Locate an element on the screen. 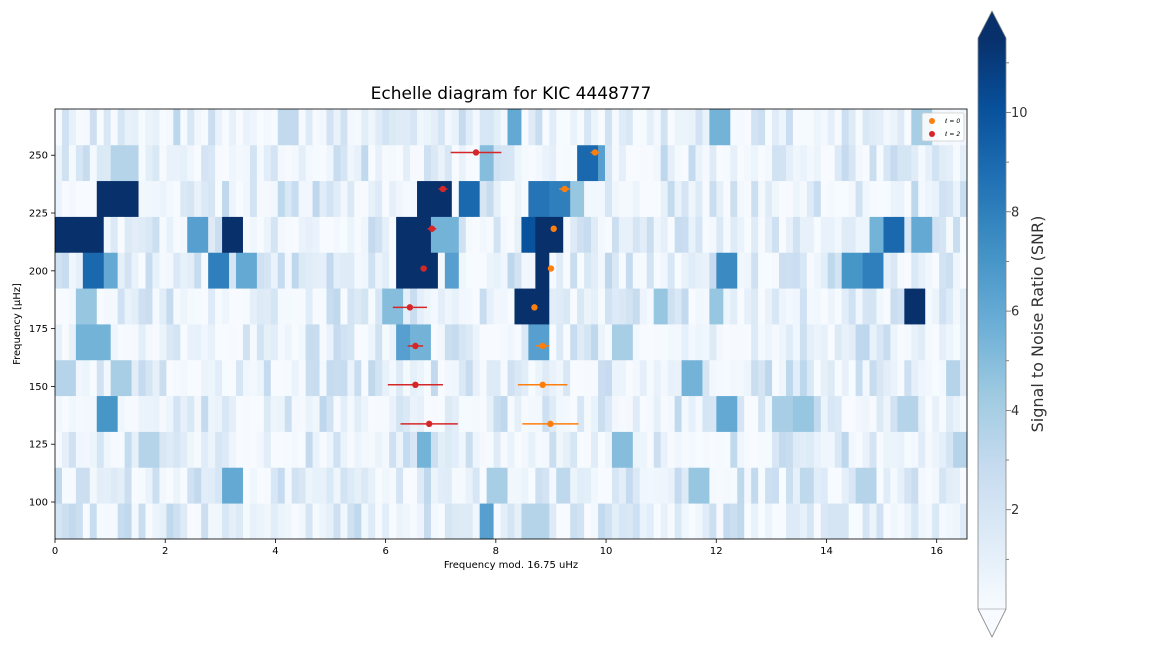 The image size is (1152, 648). x-tick-label: 8 is located at coordinates (496, 551).